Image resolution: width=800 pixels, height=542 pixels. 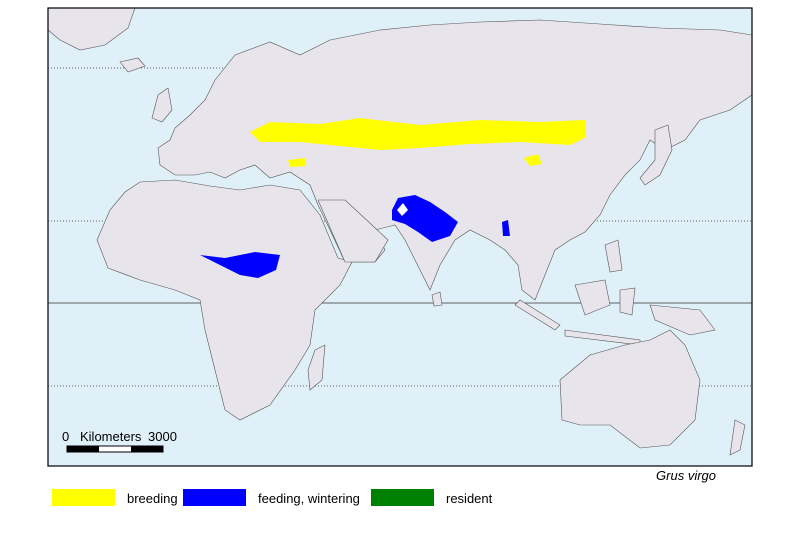 I want to click on legend-label: feeding, wintering, so click(x=309, y=498).